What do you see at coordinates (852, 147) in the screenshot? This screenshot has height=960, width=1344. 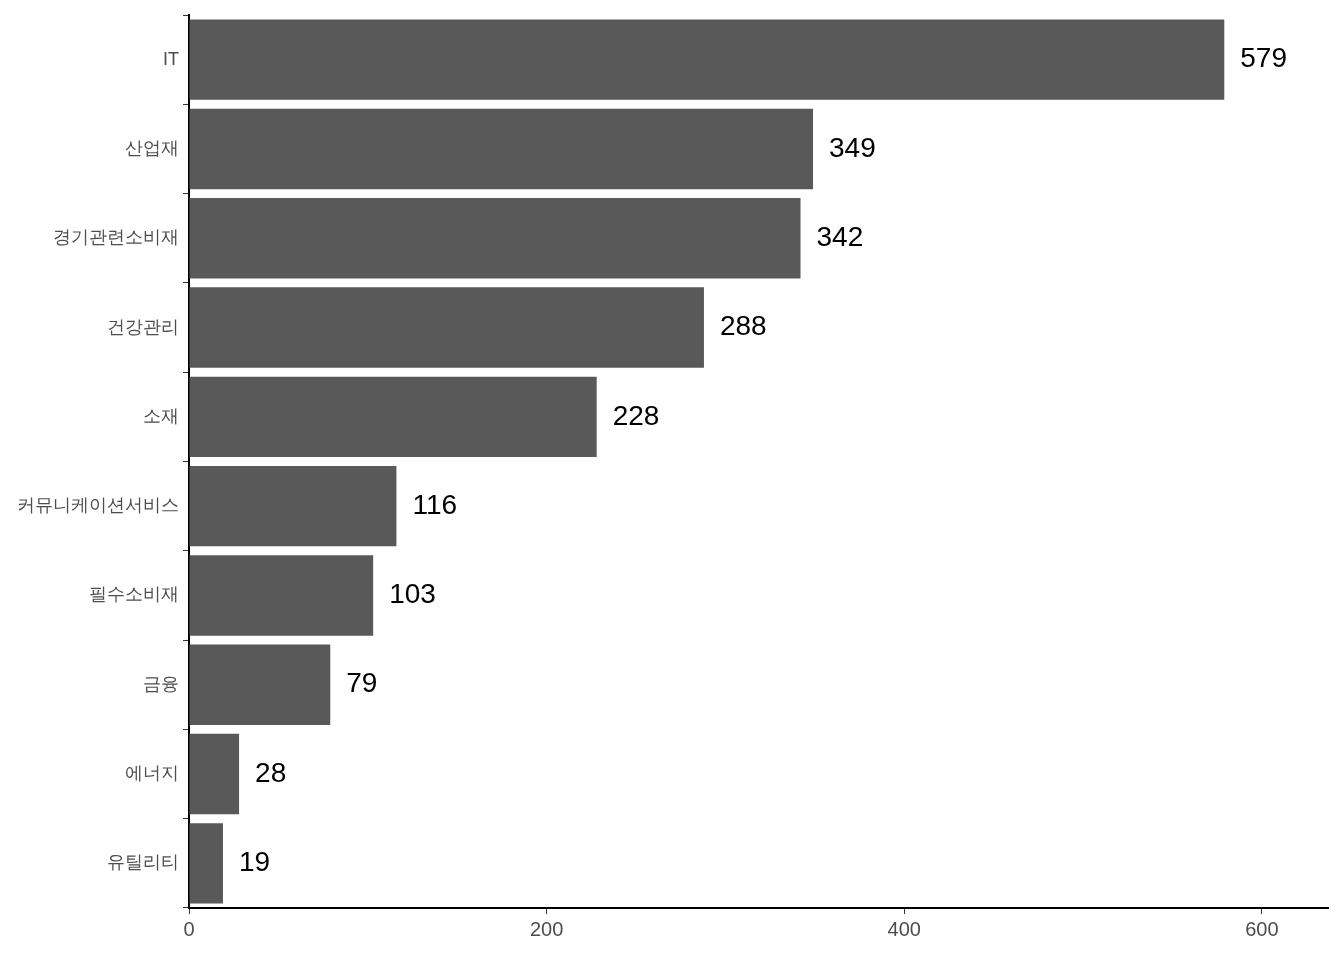 I see `data-label: 349` at bounding box center [852, 147].